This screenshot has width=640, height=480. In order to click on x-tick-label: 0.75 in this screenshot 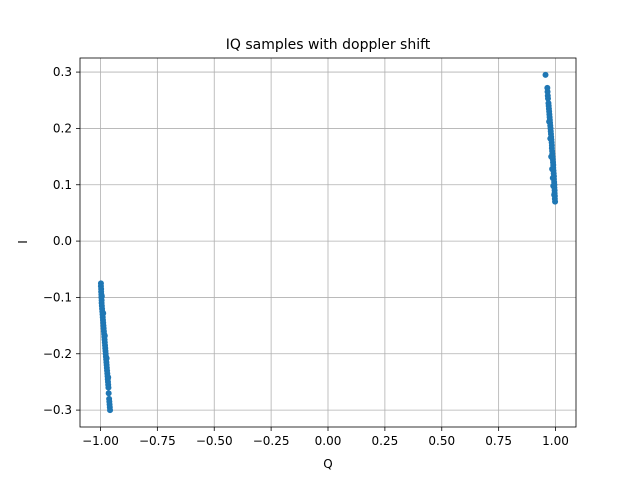, I will do `click(498, 441)`.